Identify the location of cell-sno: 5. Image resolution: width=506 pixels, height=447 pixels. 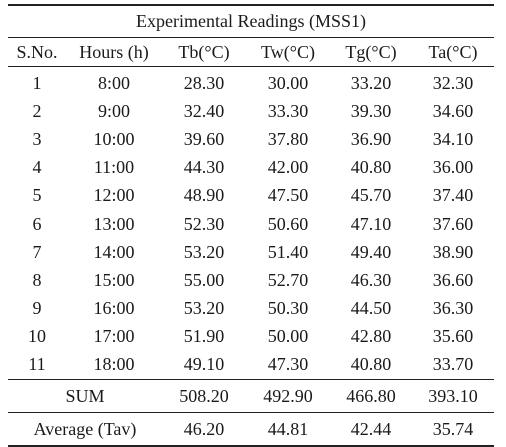
(37, 195).